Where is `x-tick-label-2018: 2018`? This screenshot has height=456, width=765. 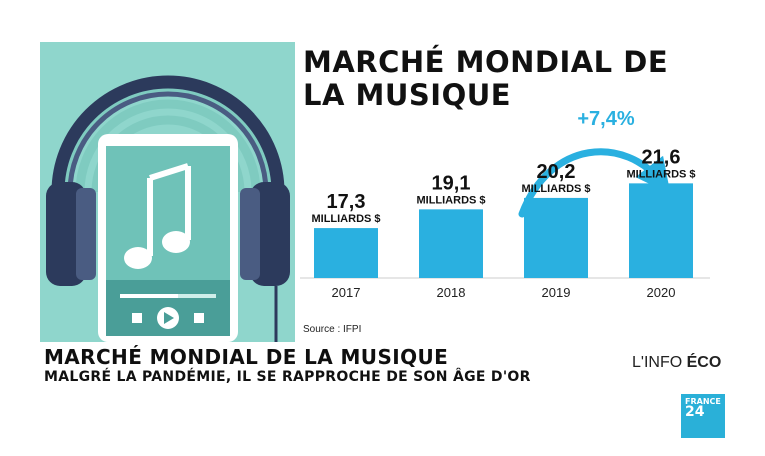 x-tick-label-2018: 2018 is located at coordinates (451, 292).